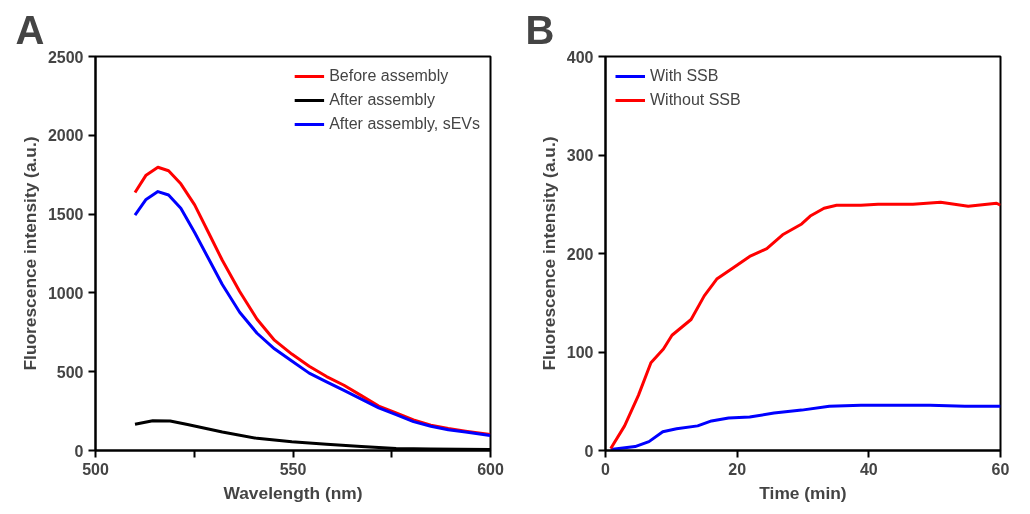 This screenshot has width=1030, height=514. I want to click on y-tick-label: 200, so click(580, 254).